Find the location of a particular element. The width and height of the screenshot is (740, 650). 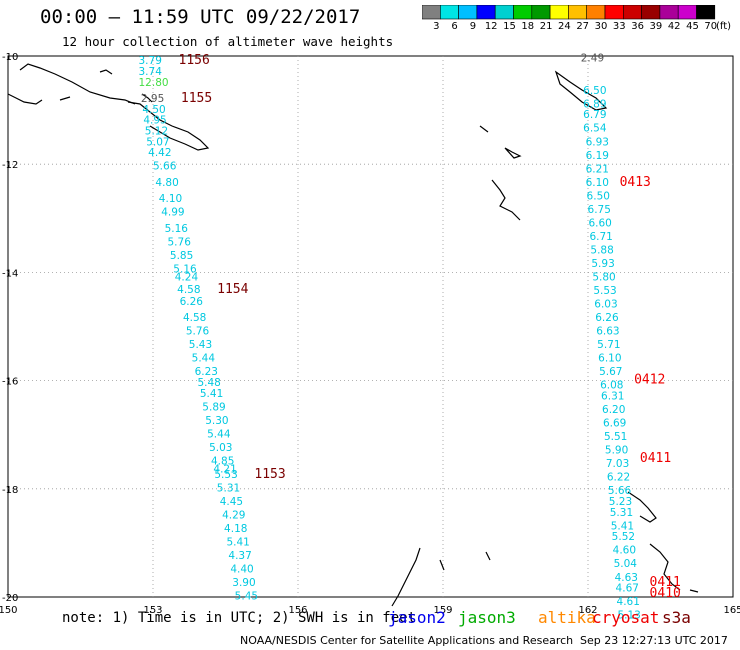

swh-value: 6.21 is located at coordinates (597, 169).